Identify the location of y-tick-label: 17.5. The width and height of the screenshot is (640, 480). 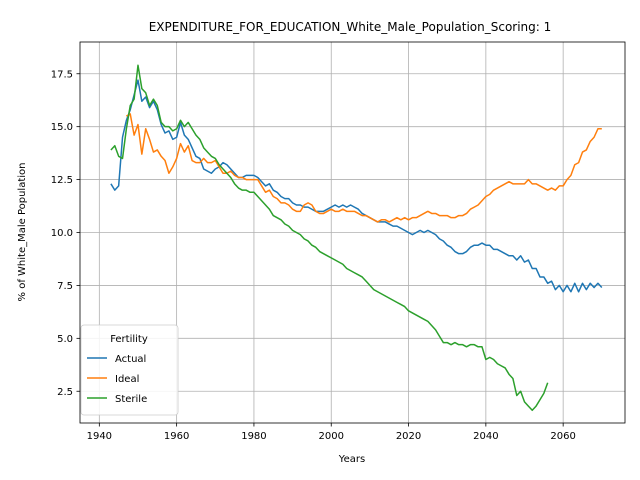
(62, 74).